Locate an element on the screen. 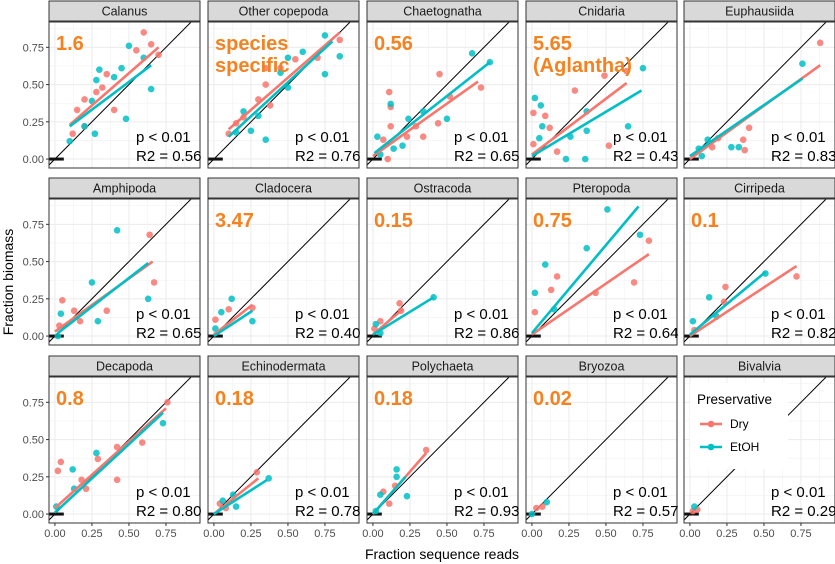 The width and height of the screenshot is (835, 564). y-tick-label: 0.50 is located at coordinates (33, 441).